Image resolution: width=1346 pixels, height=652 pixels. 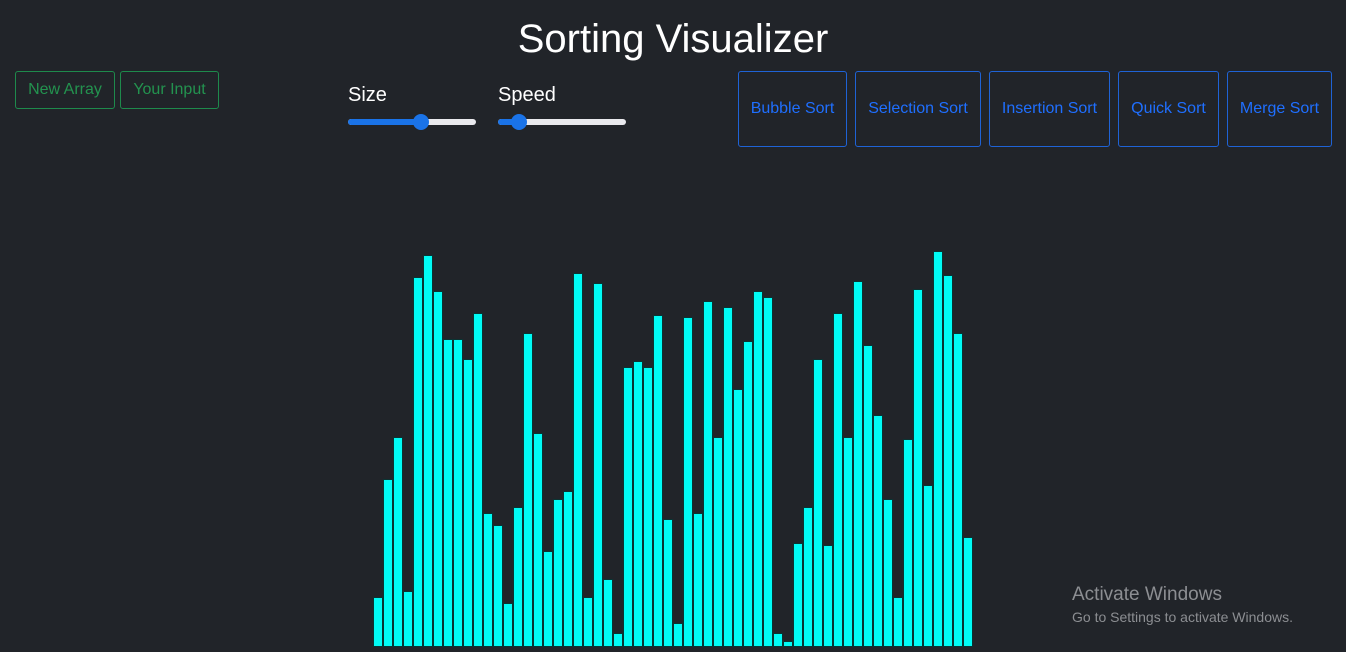 I want to click on speed-label: Speed, so click(x=527, y=95).